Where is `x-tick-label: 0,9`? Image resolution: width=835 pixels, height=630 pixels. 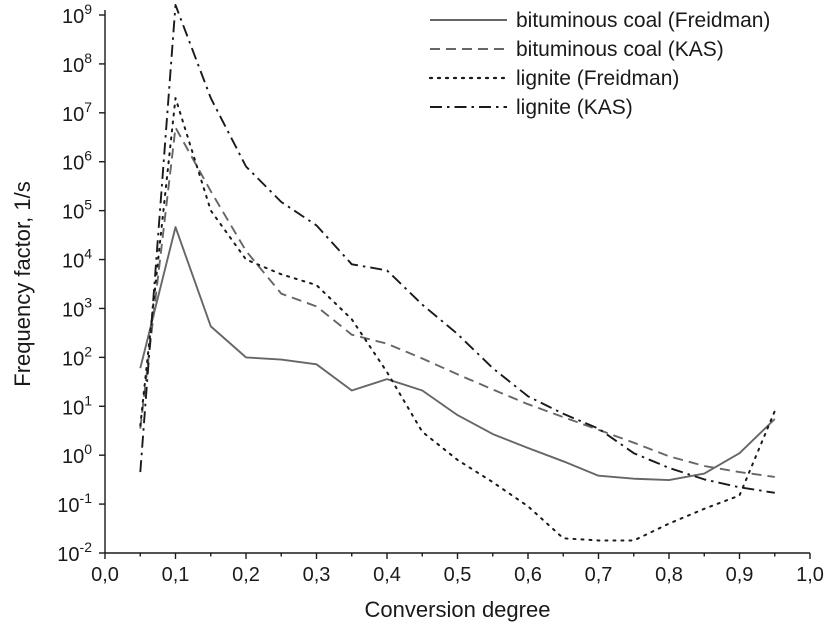
x-tick-label: 0,9 is located at coordinates (740, 575).